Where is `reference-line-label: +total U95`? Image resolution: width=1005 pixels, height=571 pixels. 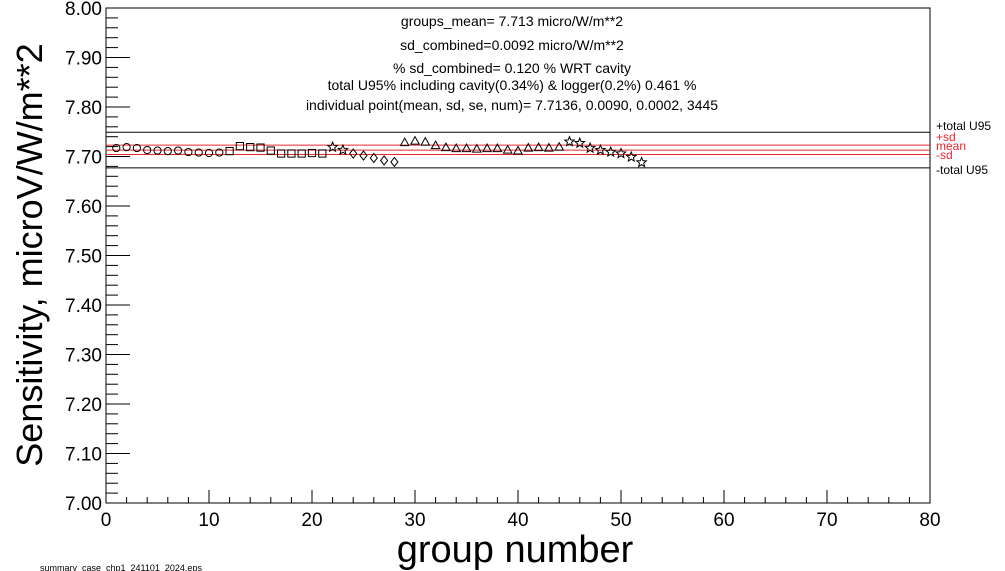 reference-line-label: +total U95 is located at coordinates (963, 126).